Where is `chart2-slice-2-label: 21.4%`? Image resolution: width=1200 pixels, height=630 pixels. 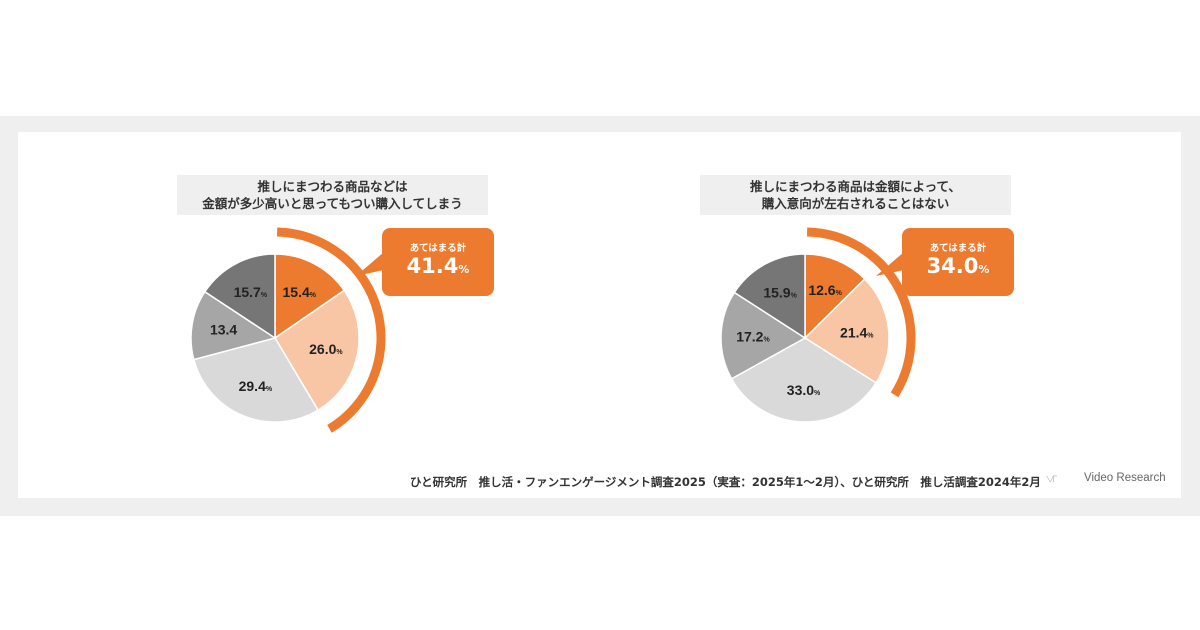 chart2-slice-2-label: 21.4% is located at coordinates (857, 332).